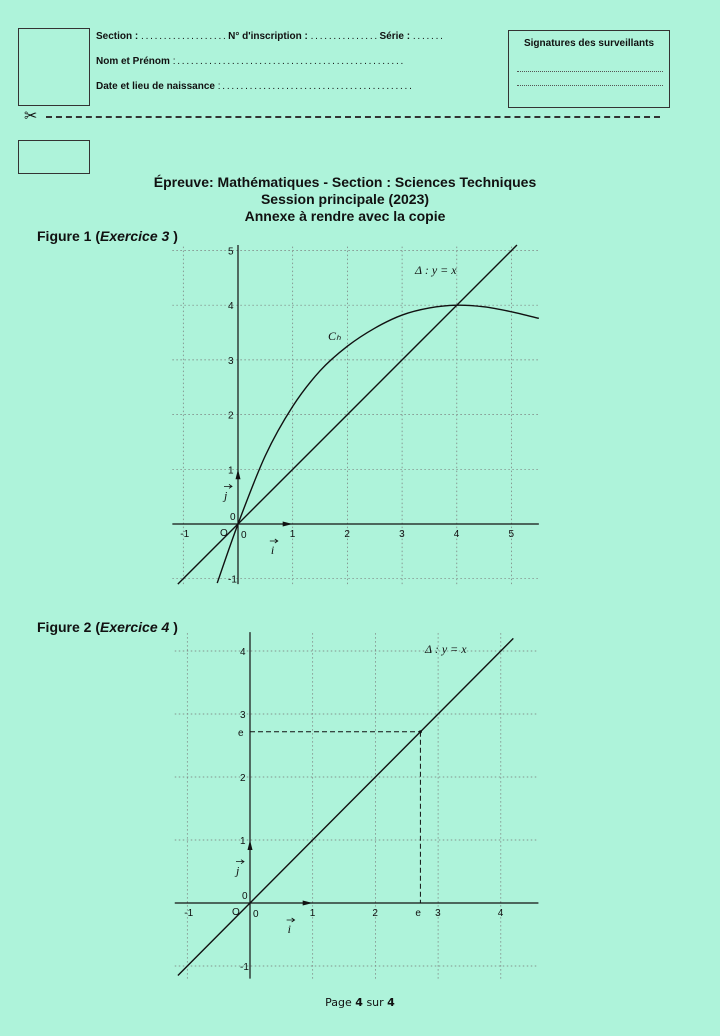  I want to click on figure1-label-prefix: Figure 1 (, so click(69, 236).